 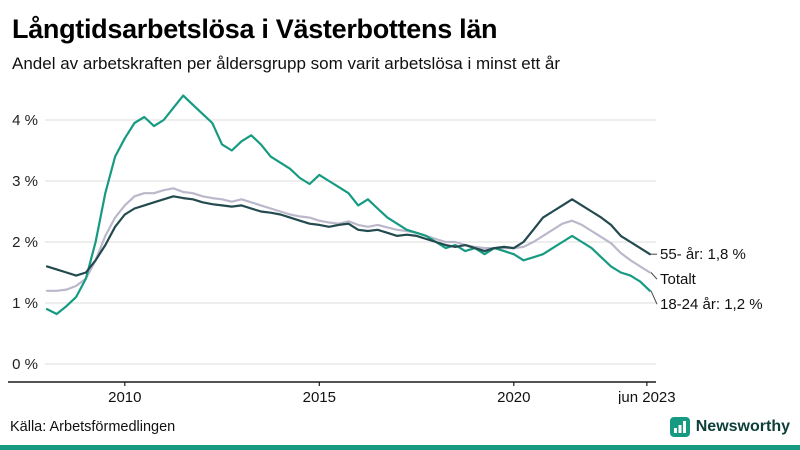 What do you see at coordinates (255, 29) in the screenshot?
I see `chart-title: Långtidsarbetslösa i Västerbottens län` at bounding box center [255, 29].